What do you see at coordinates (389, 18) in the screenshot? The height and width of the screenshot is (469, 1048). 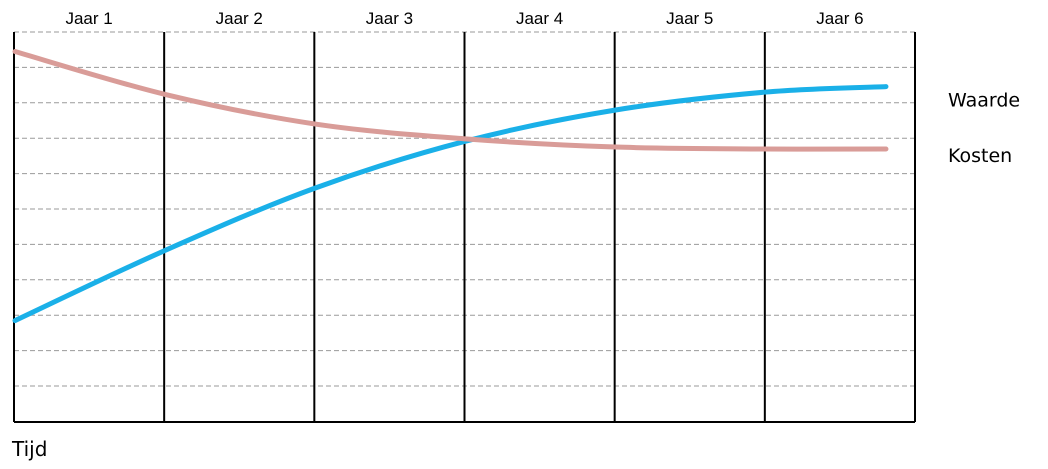 I see `column-label: Jaar 3` at bounding box center [389, 18].